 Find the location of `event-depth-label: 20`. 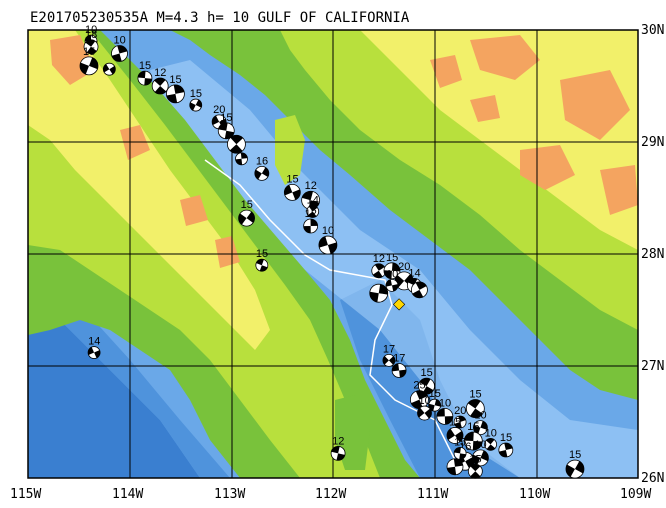

event-depth-label: 20 is located at coordinates (460, 411).